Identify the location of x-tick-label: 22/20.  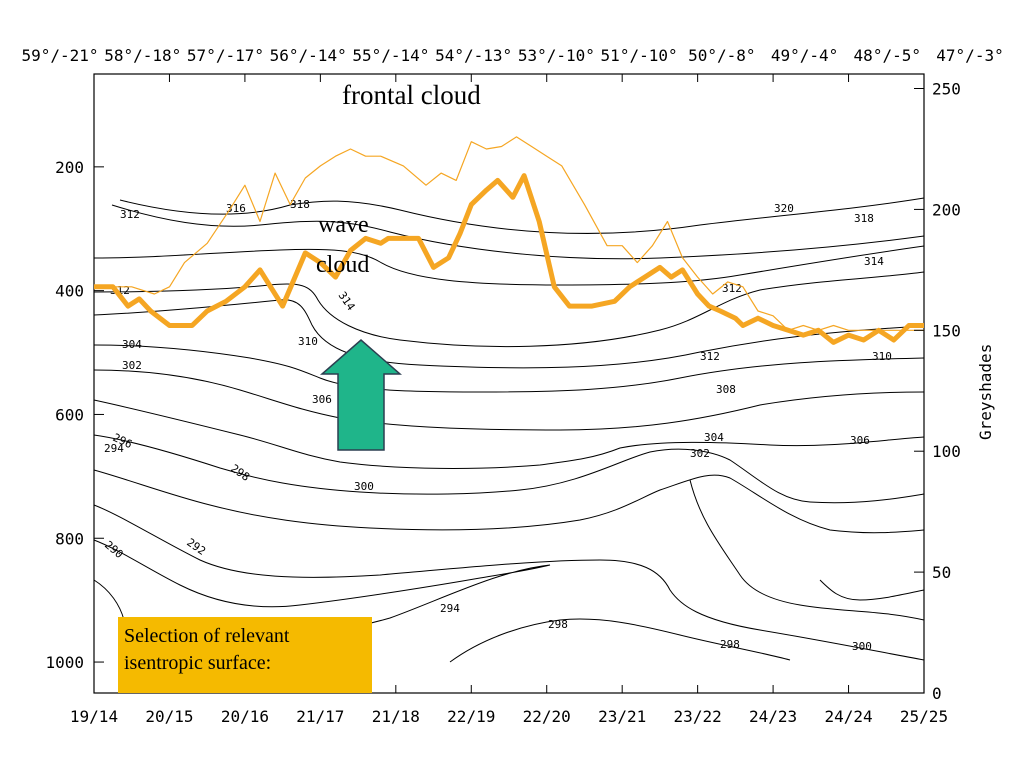
(547, 716).